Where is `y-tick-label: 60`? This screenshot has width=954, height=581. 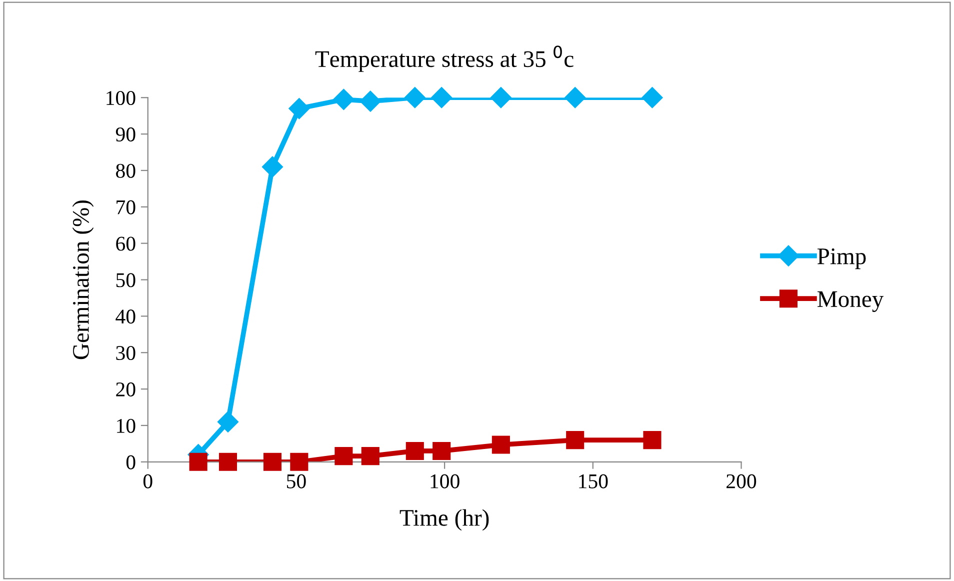 y-tick-label: 60 is located at coordinates (126, 243).